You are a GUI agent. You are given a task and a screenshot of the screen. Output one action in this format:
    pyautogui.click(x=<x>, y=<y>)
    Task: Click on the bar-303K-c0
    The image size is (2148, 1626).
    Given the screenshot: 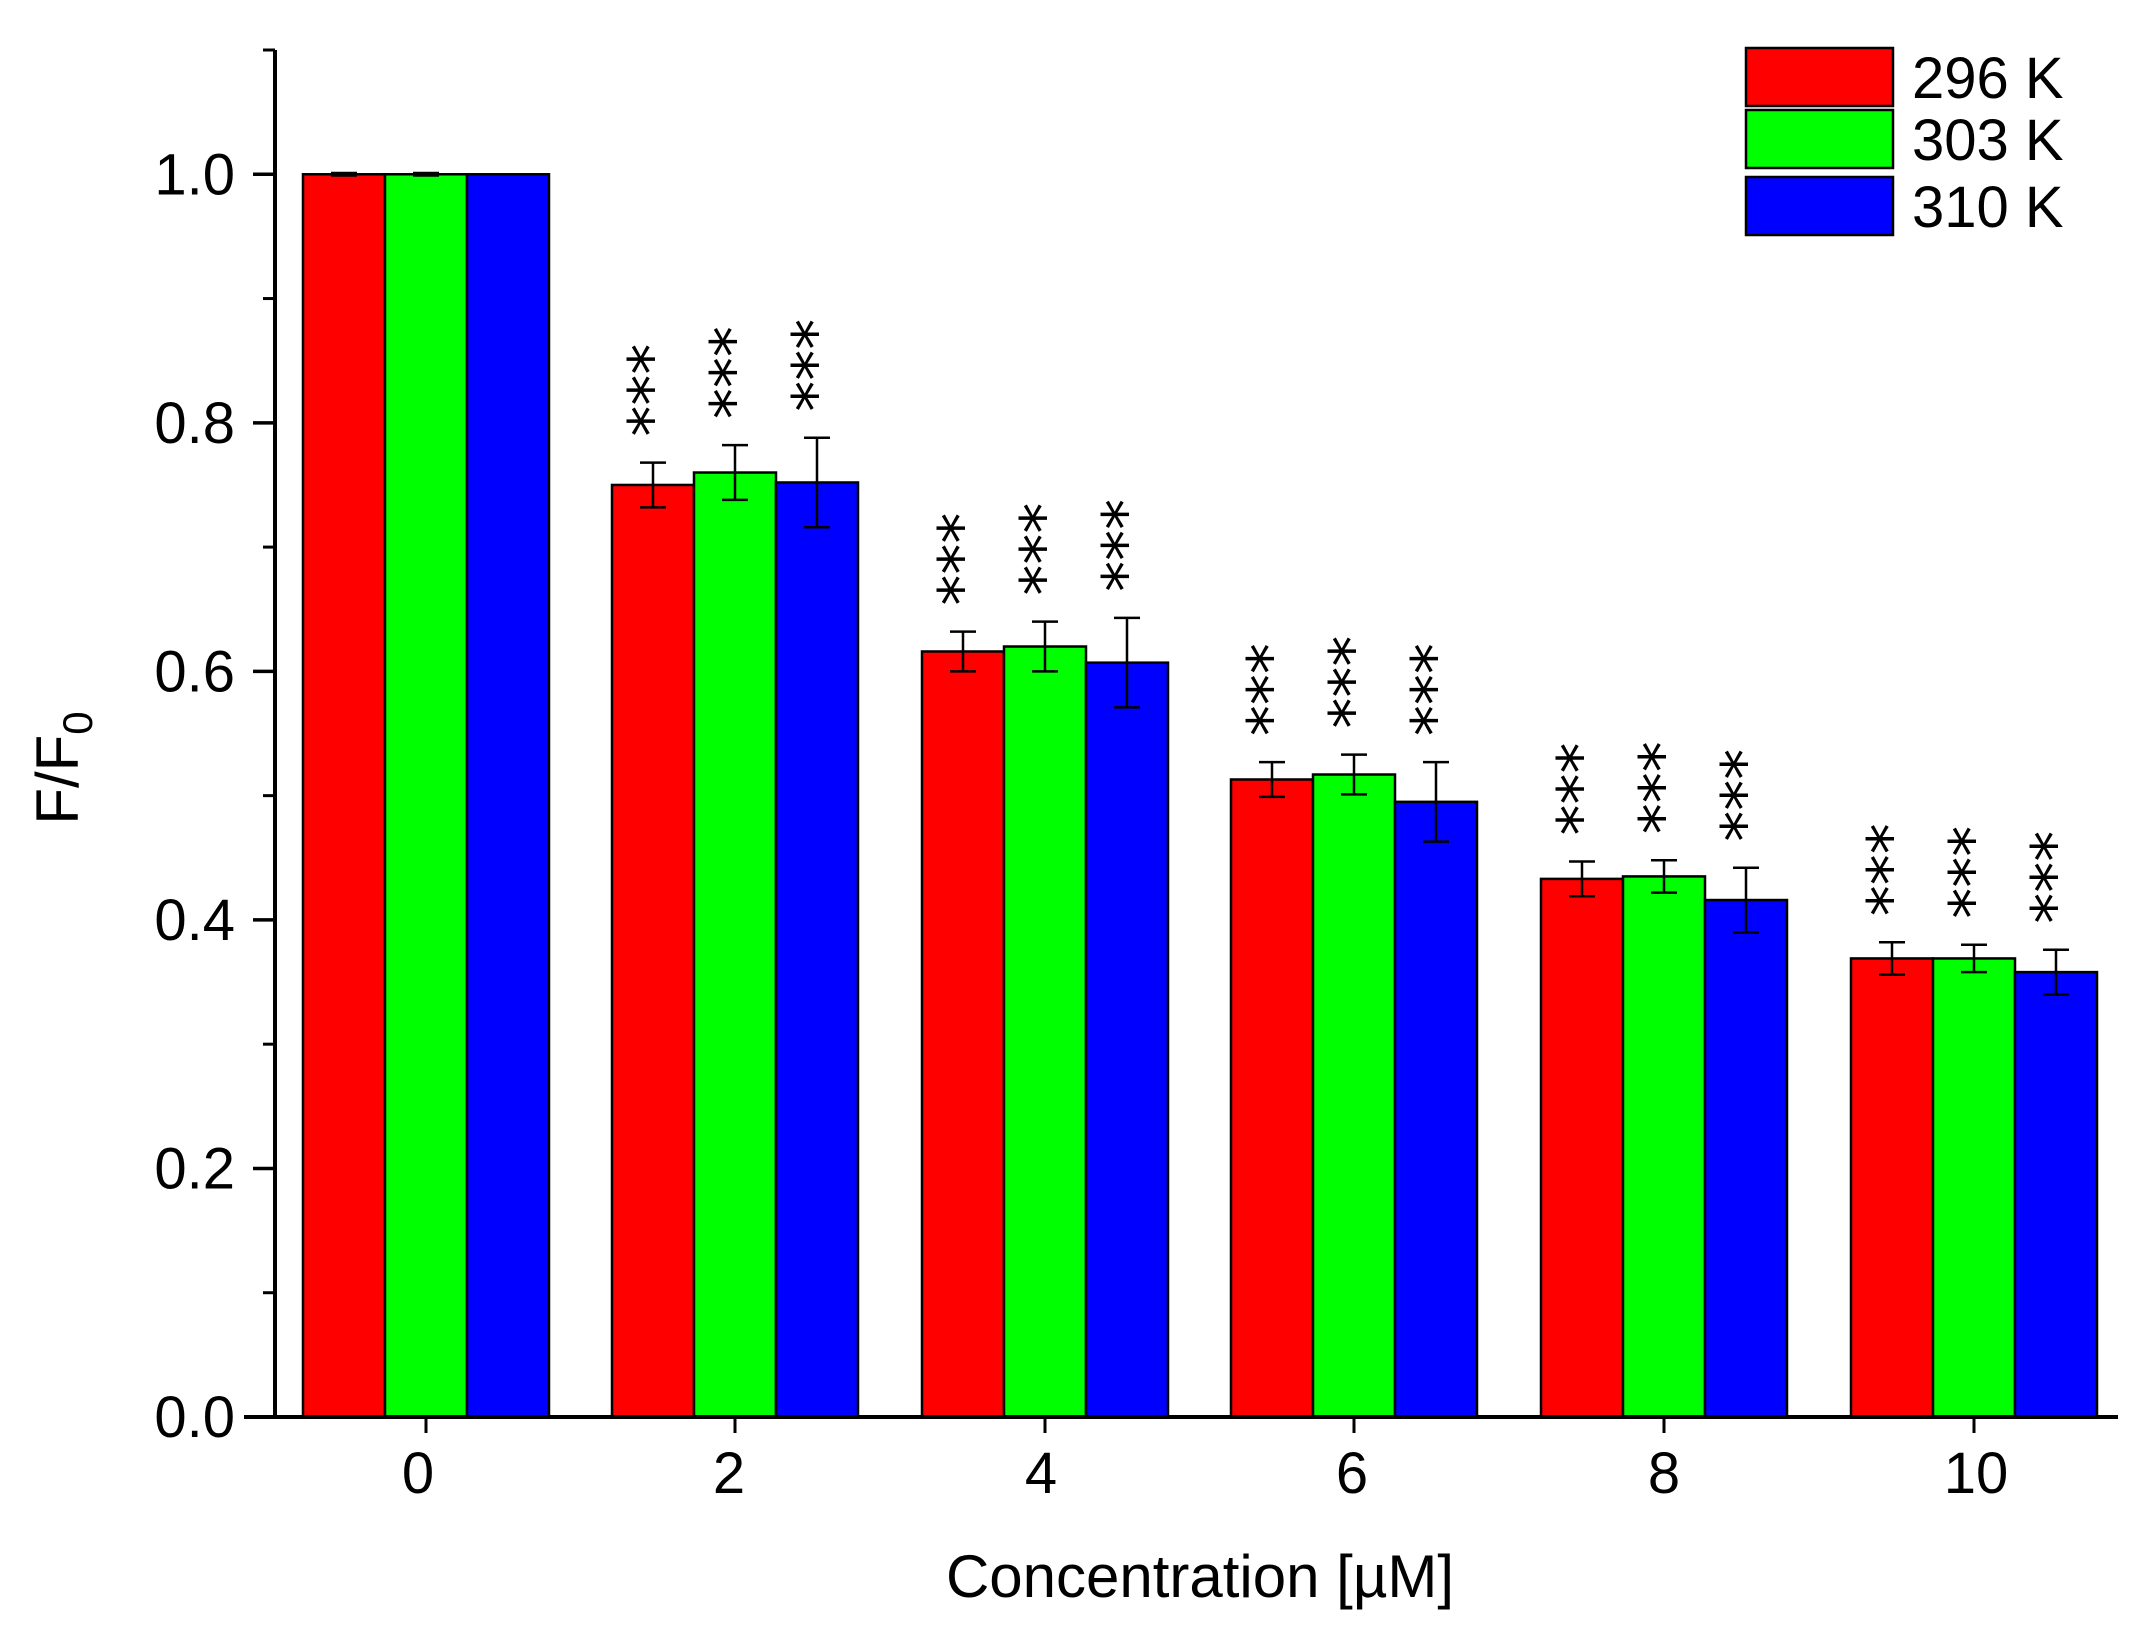 What is the action you would take?
    pyautogui.click(x=426, y=796)
    